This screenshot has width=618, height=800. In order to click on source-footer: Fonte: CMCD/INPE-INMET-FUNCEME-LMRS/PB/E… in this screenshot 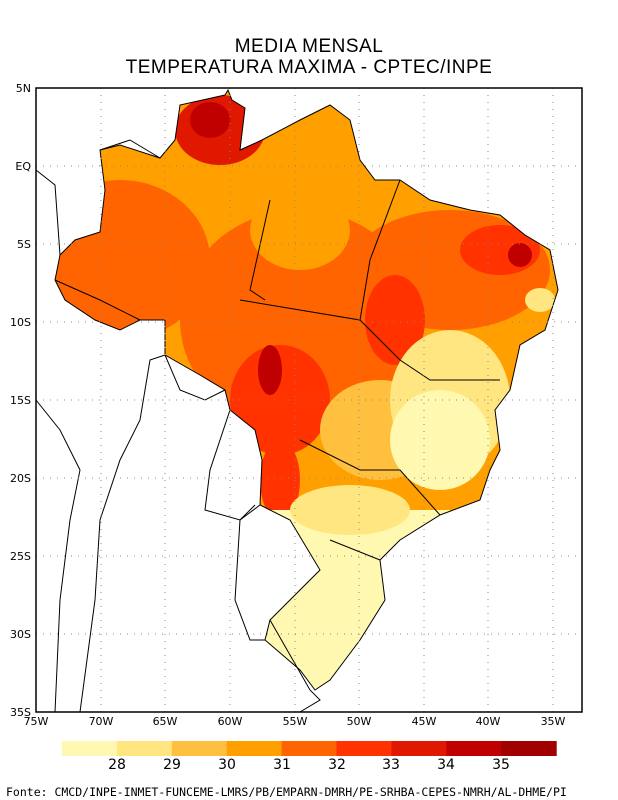, I will do `click(286, 792)`.